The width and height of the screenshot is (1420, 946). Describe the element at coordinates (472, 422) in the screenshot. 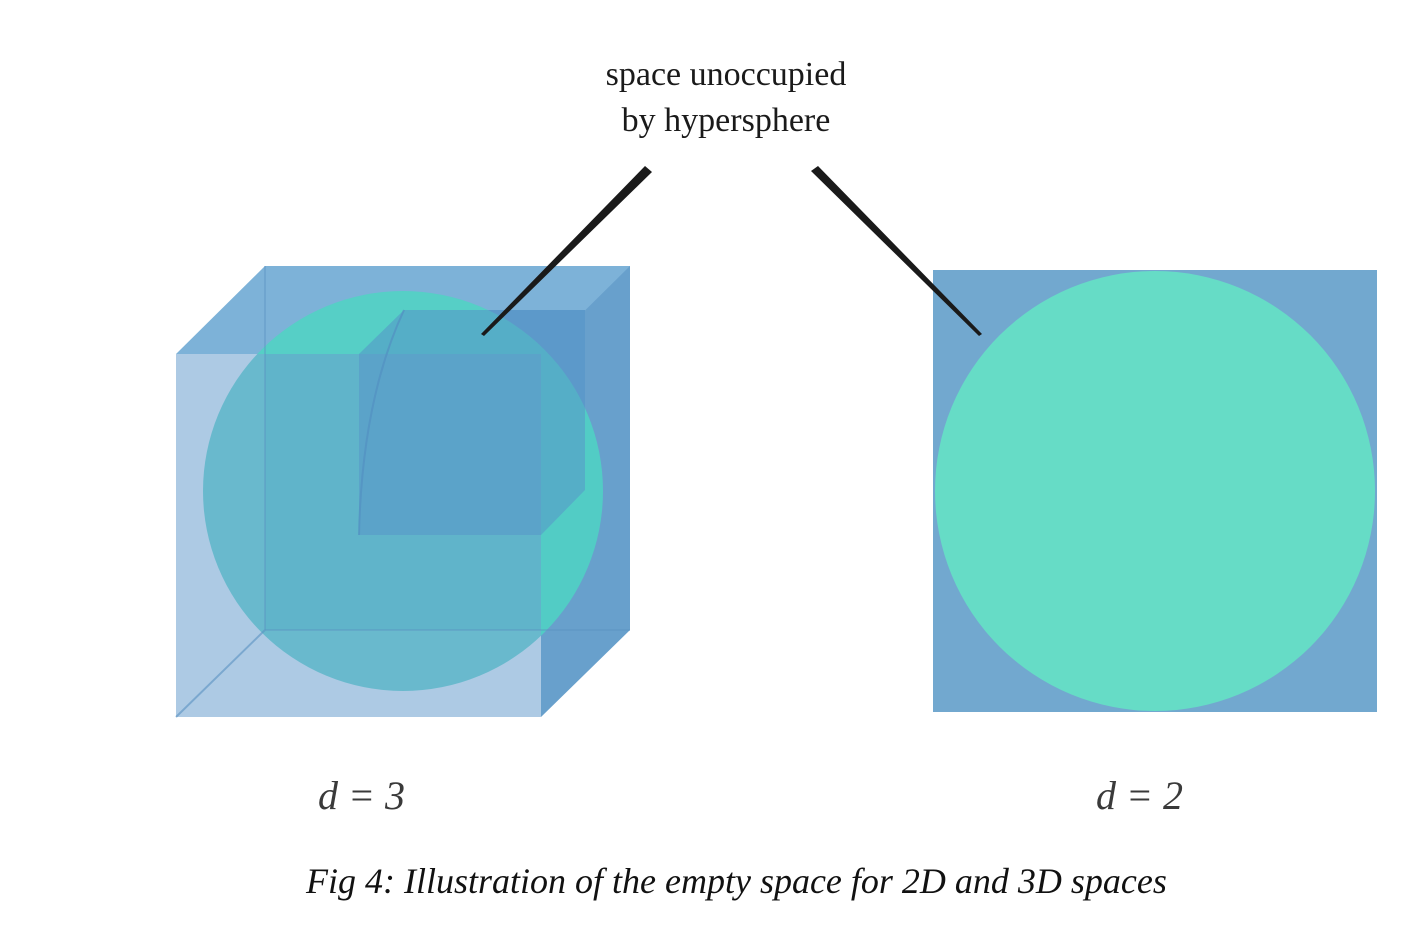

I see `unoccupied-region-3d` at that location.